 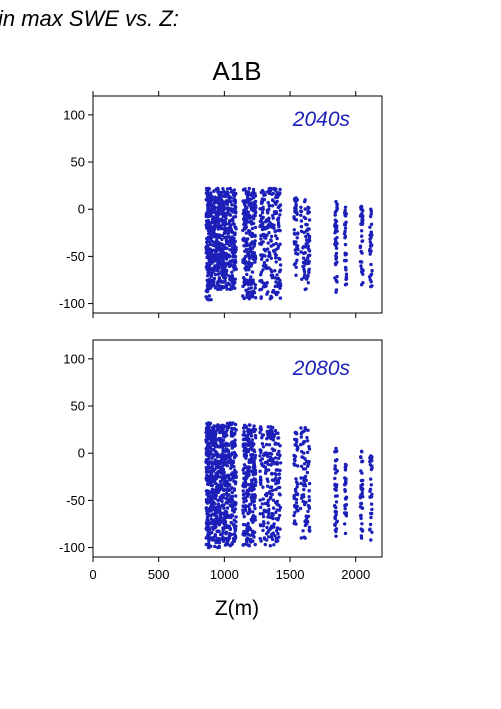 What do you see at coordinates (159, 574) in the screenshot?
I see `x-tick-label: 500` at bounding box center [159, 574].